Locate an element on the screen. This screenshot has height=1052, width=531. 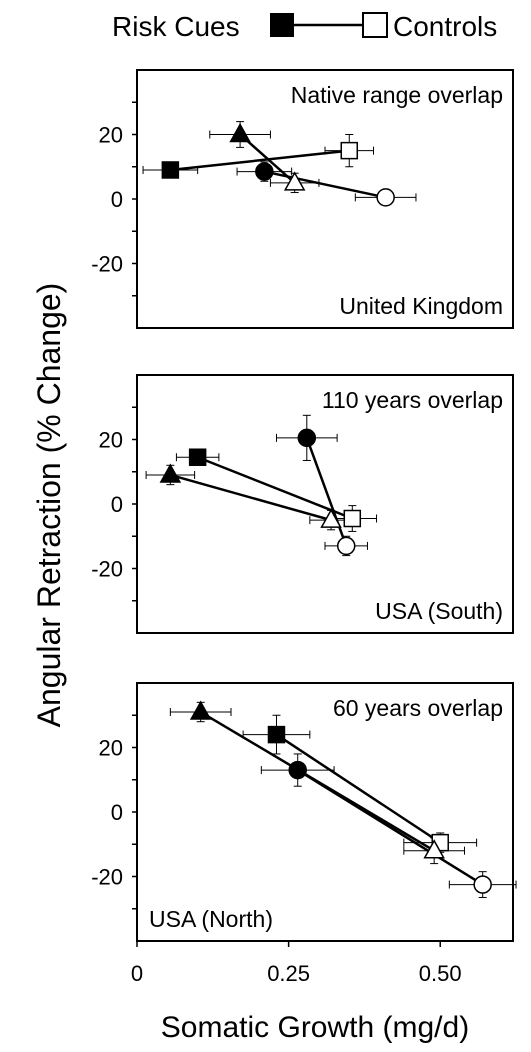
panel-region-label: United Kingdom is located at coordinates (421, 306).